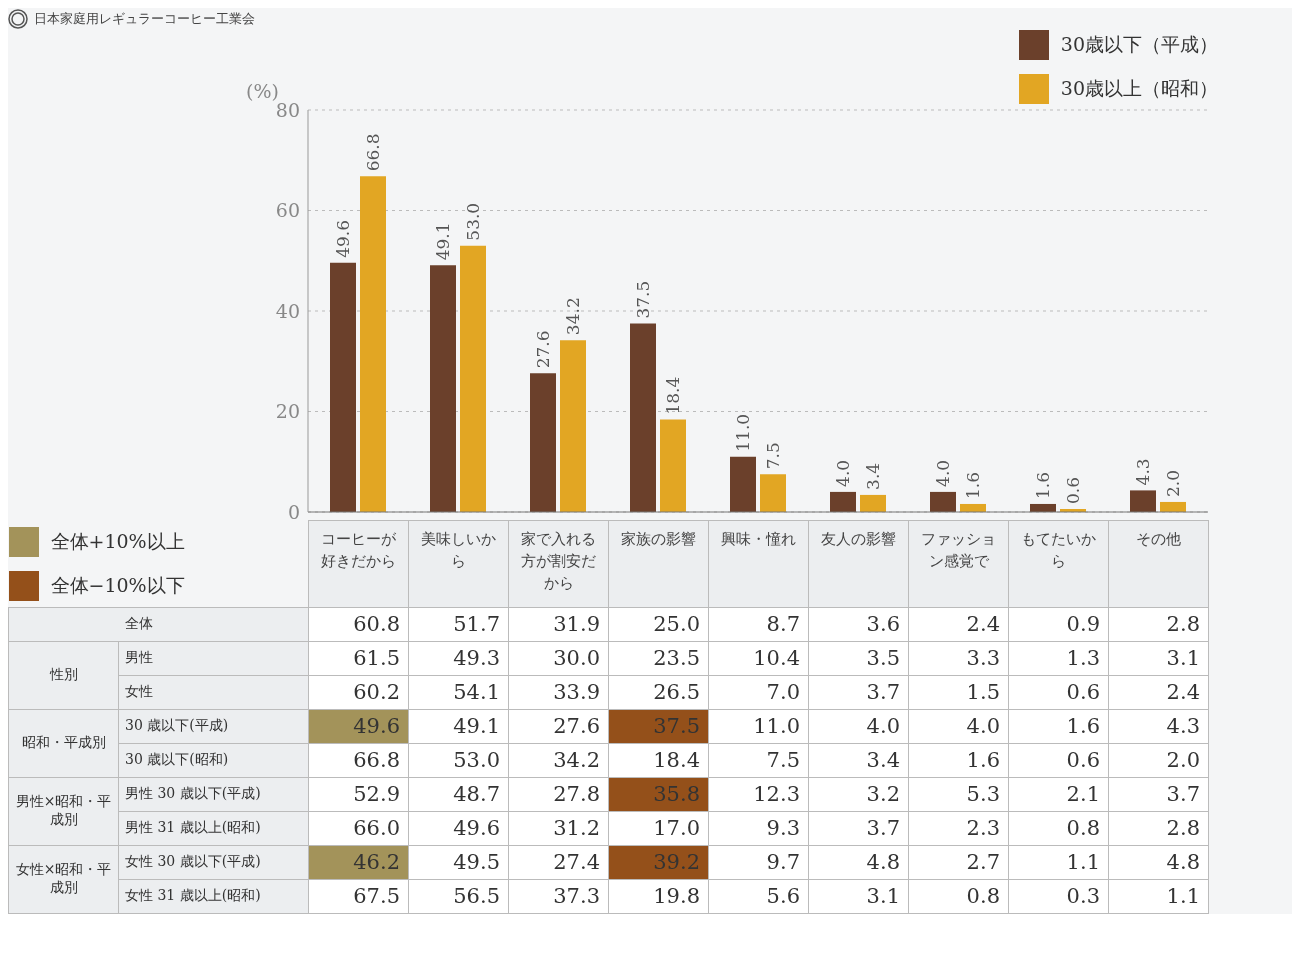 This screenshot has height=975, width=1300. Describe the element at coordinates (117, 585) in the screenshot. I see `text: 全体−10%以下` at that location.